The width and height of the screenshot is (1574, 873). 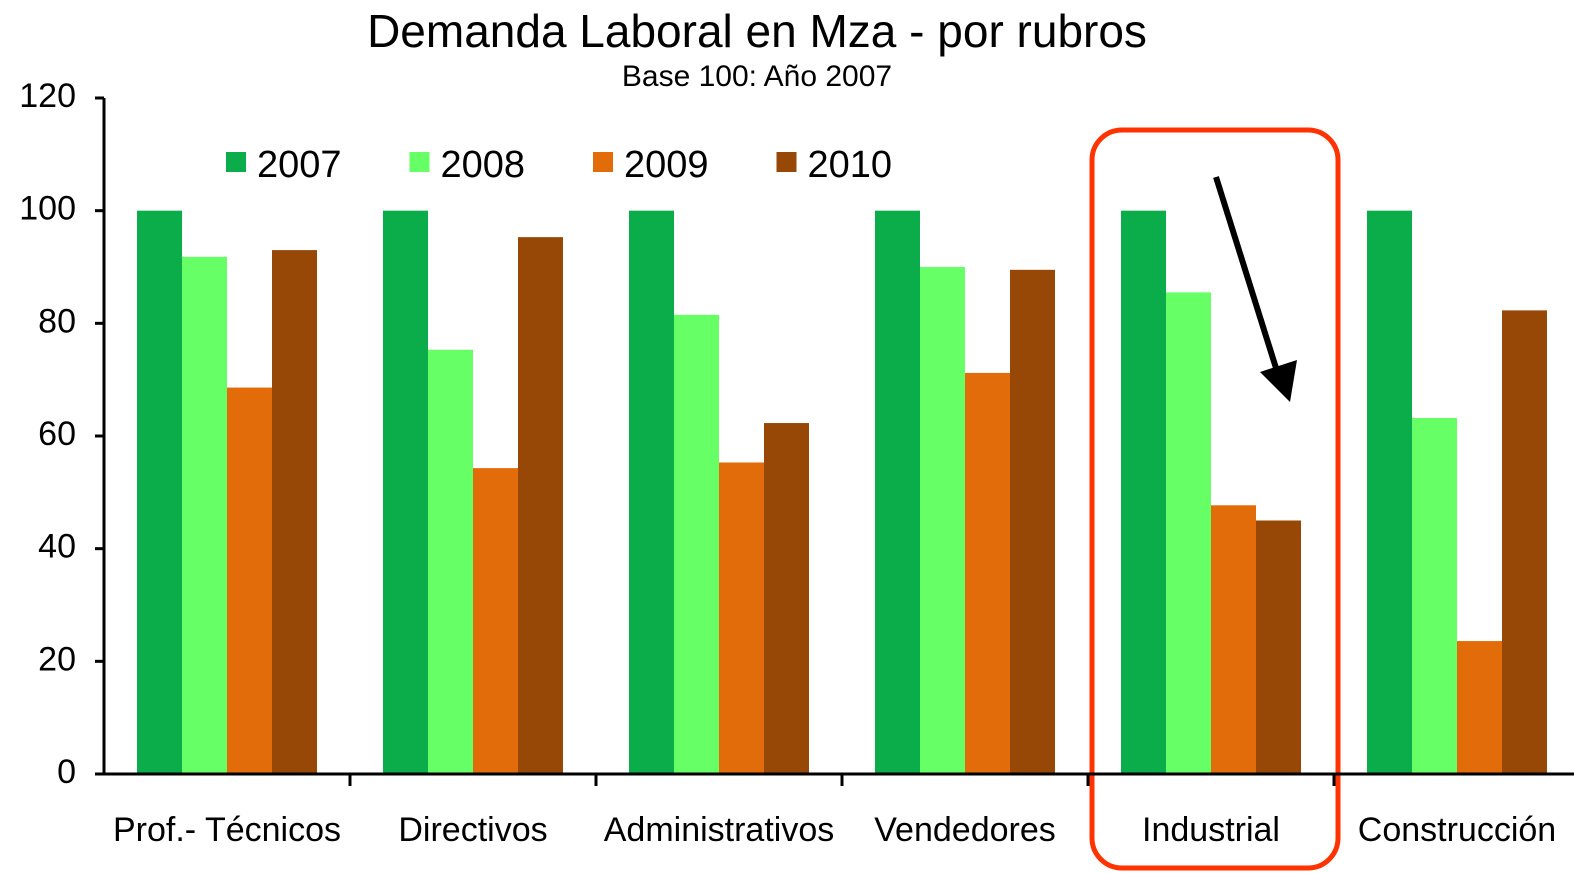 What do you see at coordinates (1246, 272) in the screenshot?
I see `arrow-shaft` at bounding box center [1246, 272].